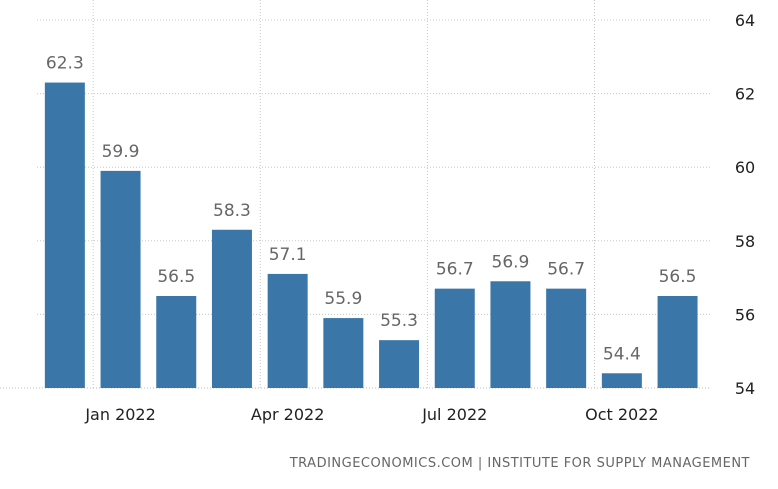 The image size is (778, 489). I want to click on x-tick-label: Jul 2022, so click(454, 414).